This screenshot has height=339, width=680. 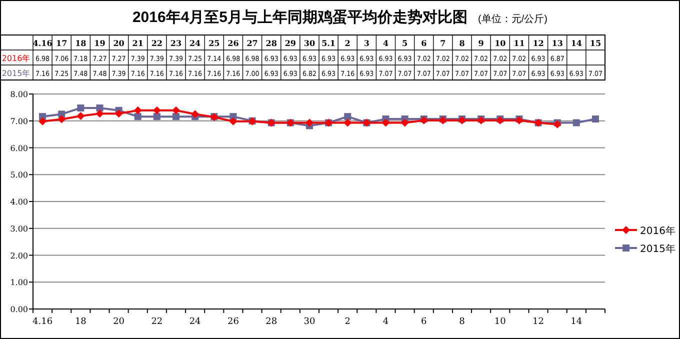 I want to click on x-tick-label: 3, so click(x=367, y=43).